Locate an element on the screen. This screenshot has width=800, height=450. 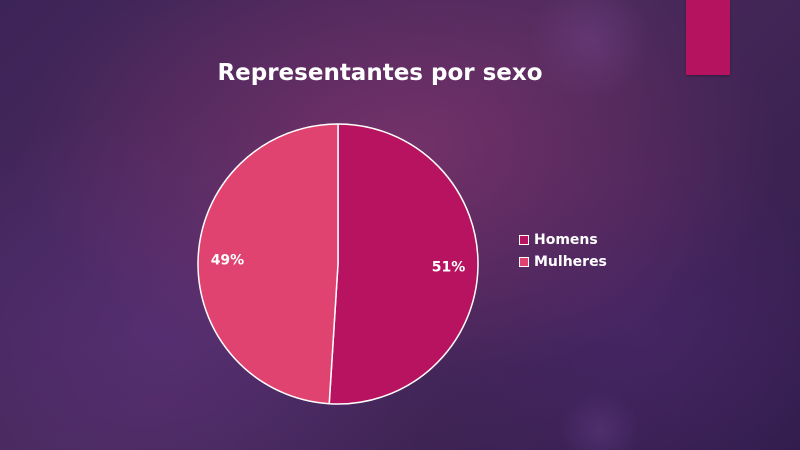
data-label-homens: 51% is located at coordinates (449, 267).